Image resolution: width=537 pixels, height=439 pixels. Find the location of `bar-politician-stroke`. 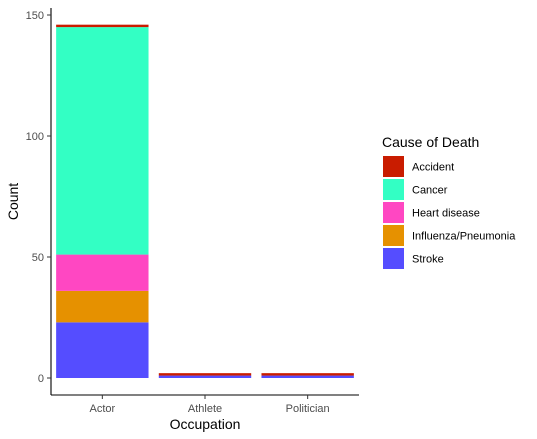

bar-politician-stroke is located at coordinates (307, 376).